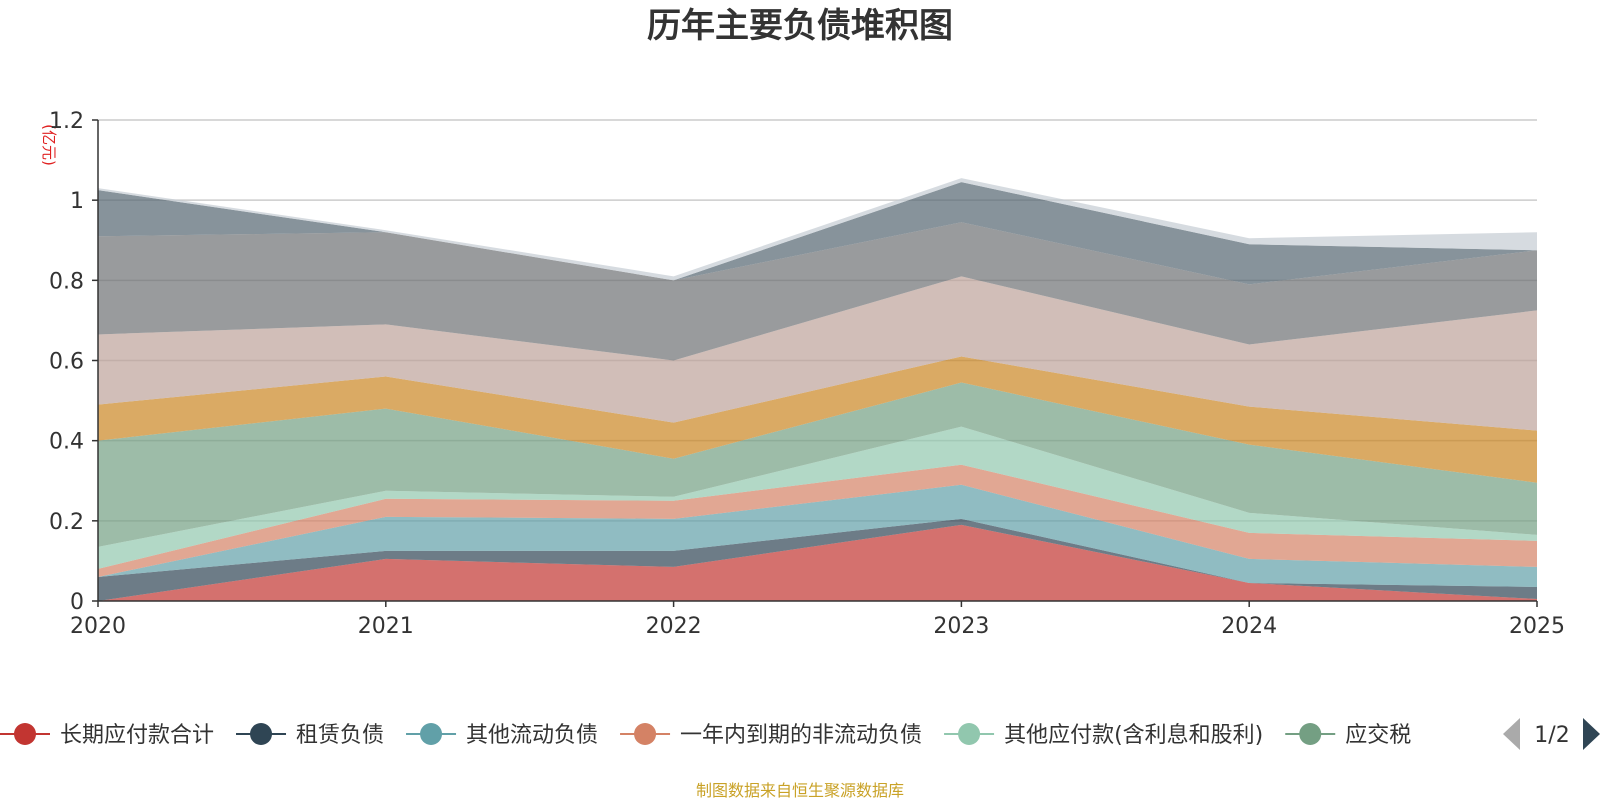 The height and width of the screenshot is (800, 1600). I want to click on x-tick-label: 2023, so click(961, 626).